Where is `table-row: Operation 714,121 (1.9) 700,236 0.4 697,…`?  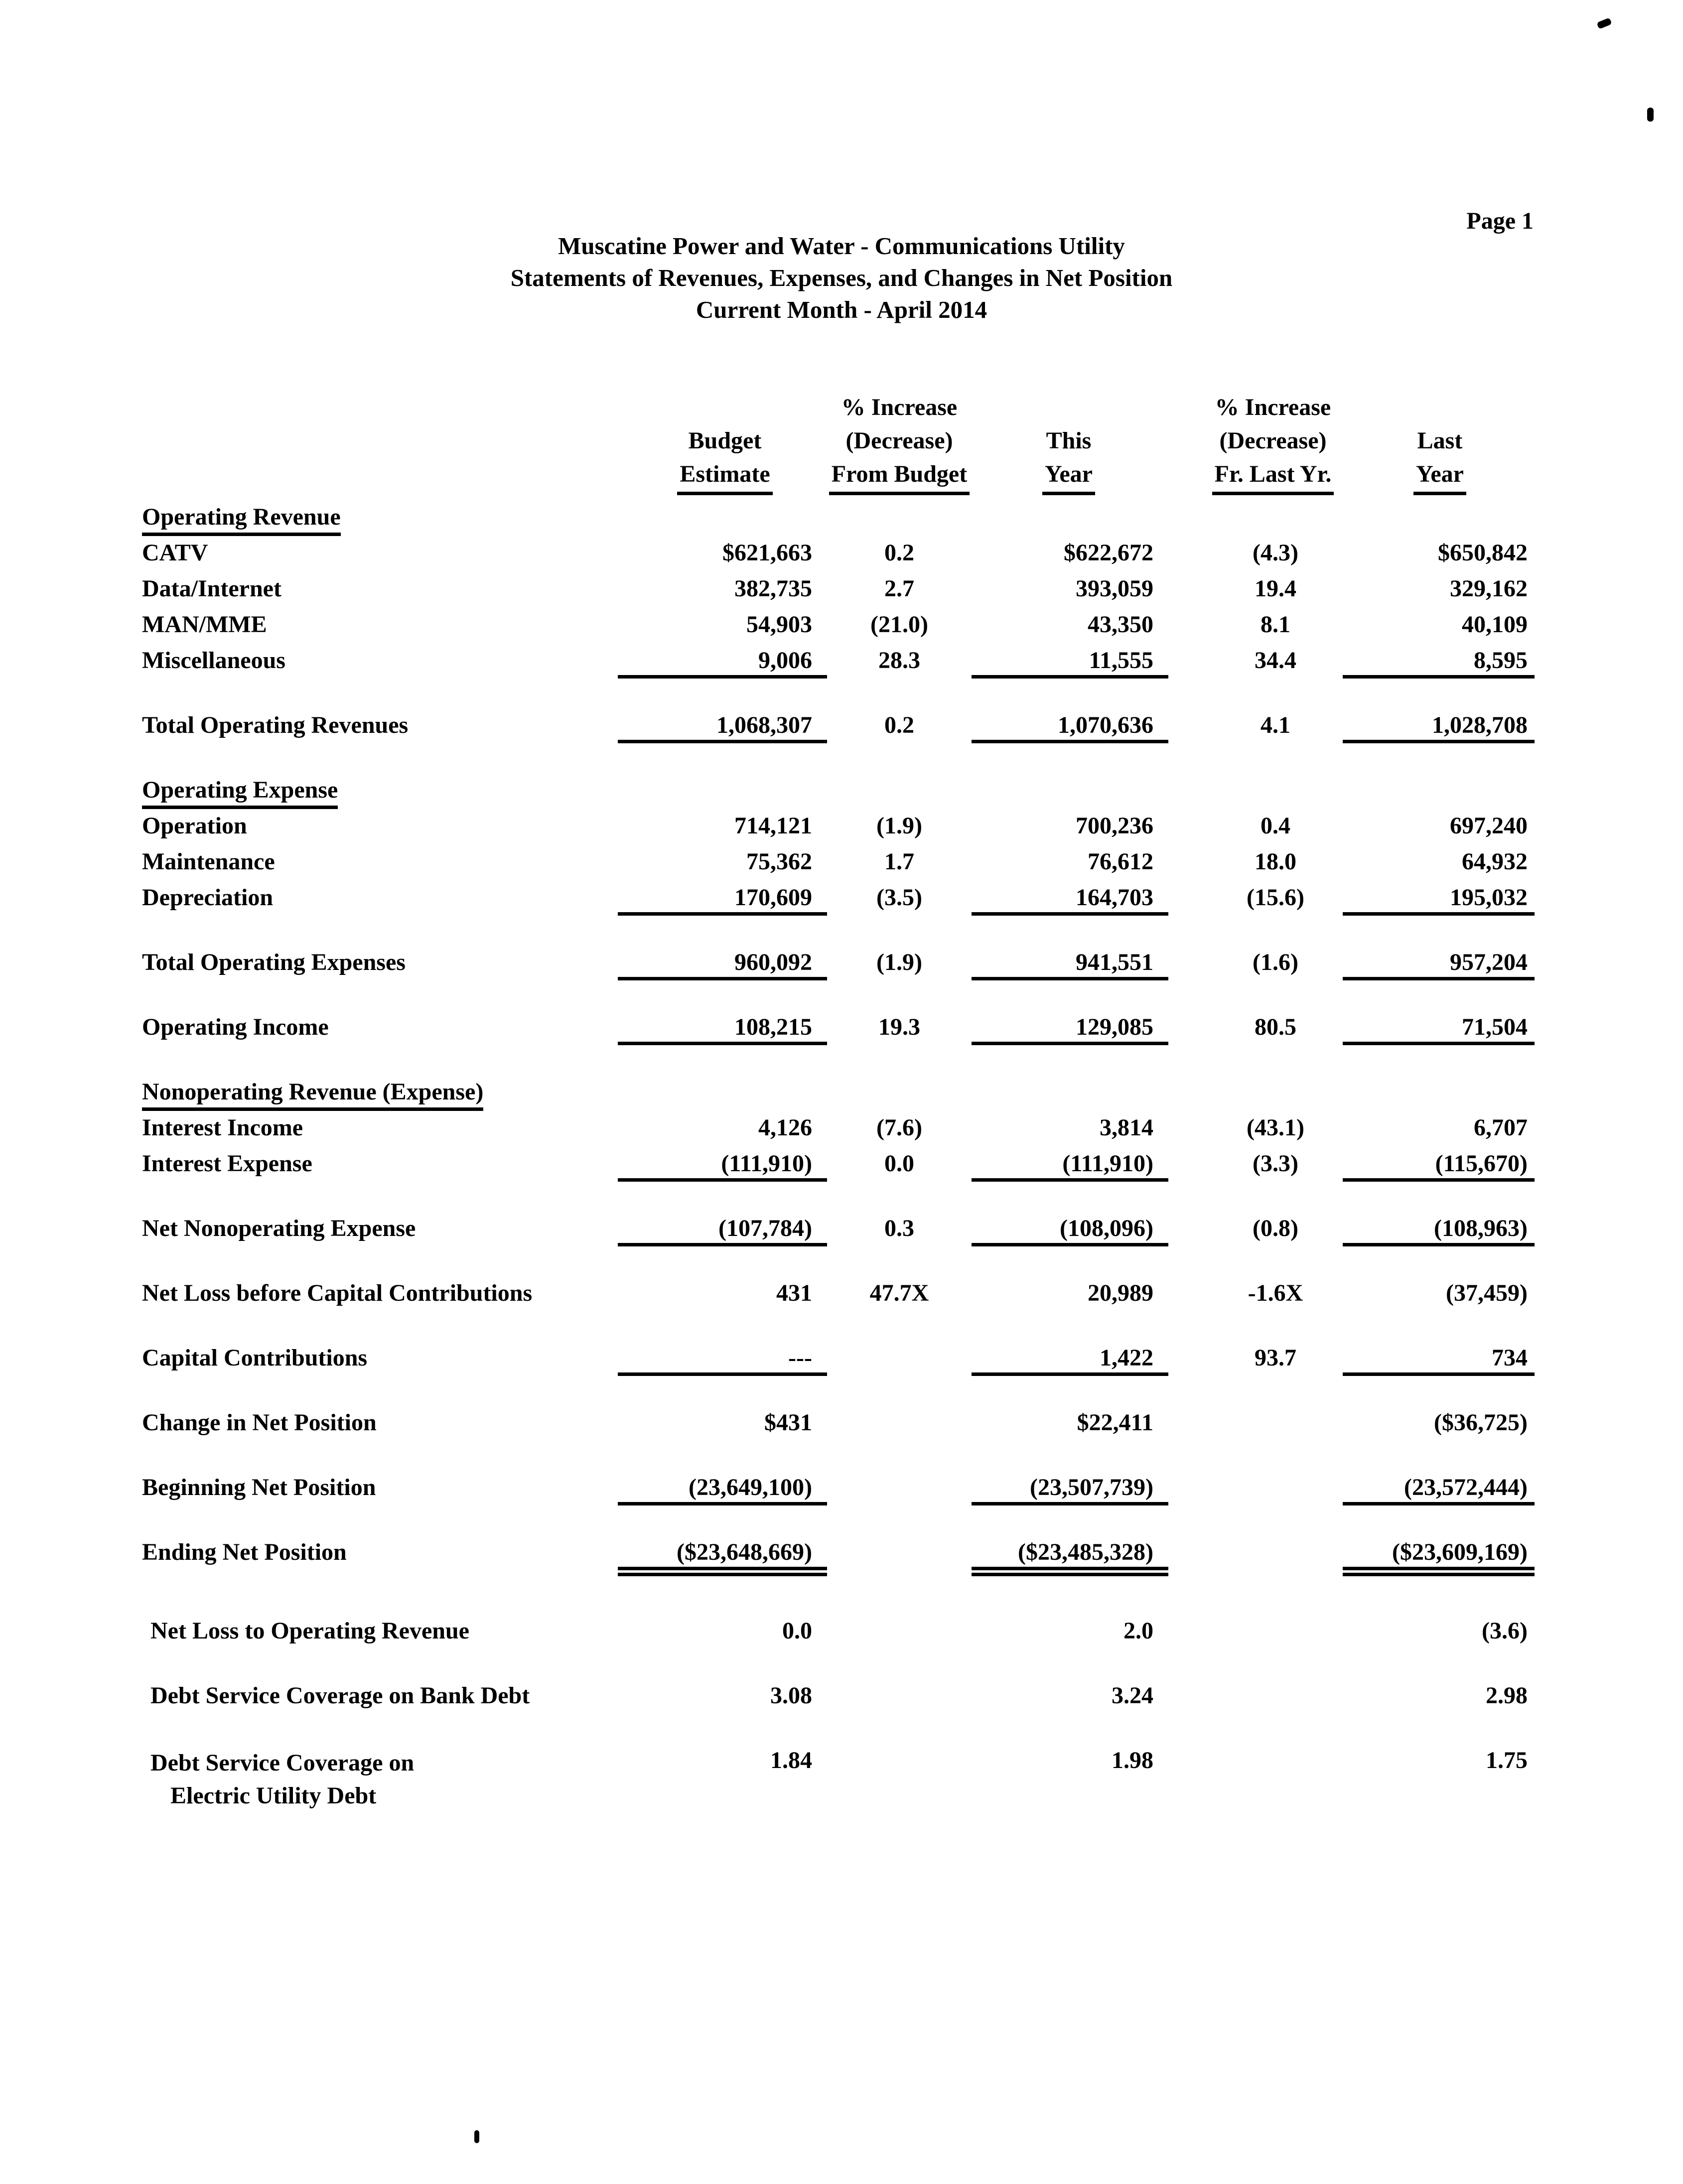 table-row: Operation 714,121 (1.9) 700,236 0.4 697,… is located at coordinates (842, 826).